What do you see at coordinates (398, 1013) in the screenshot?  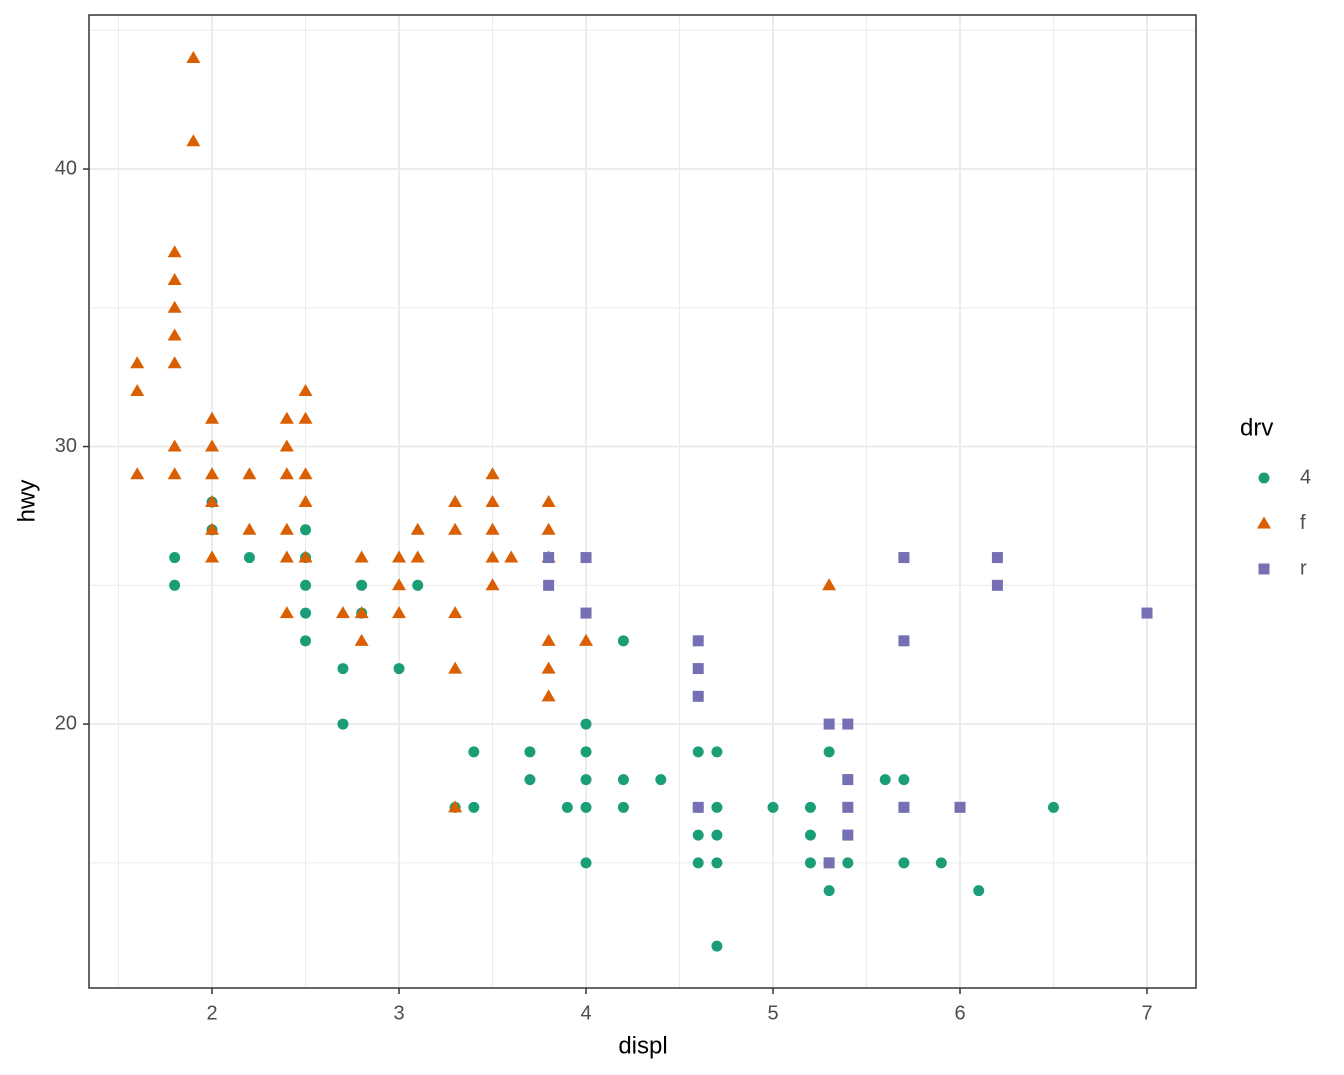 I see `x-tick-label: 3` at bounding box center [398, 1013].